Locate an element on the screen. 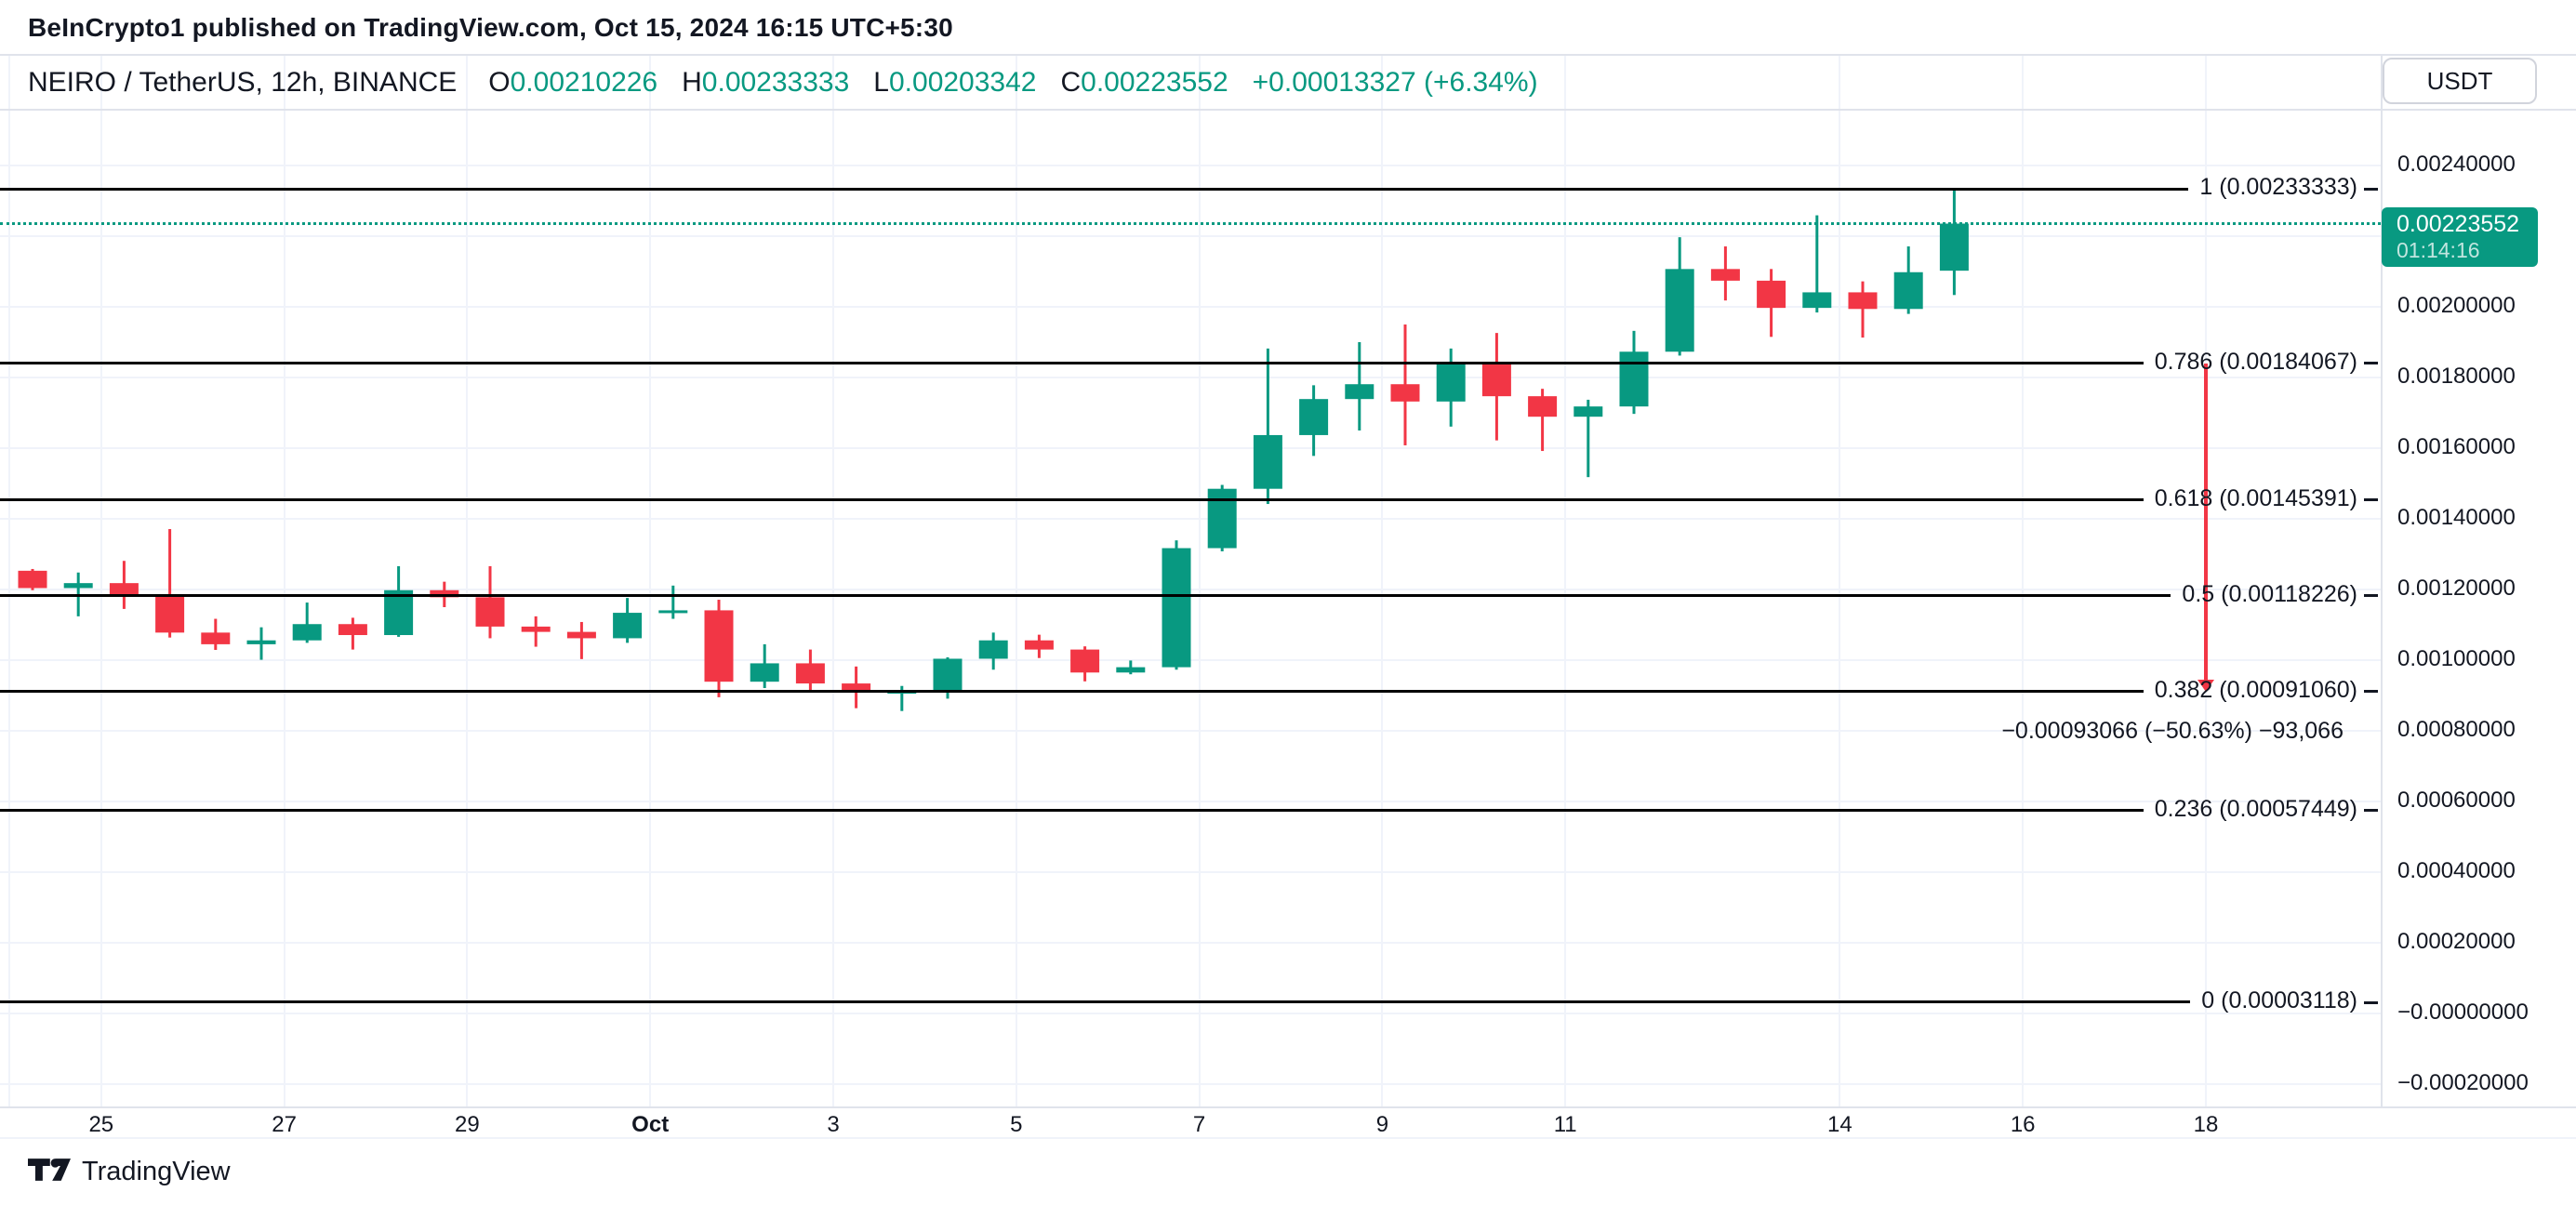 The image size is (2576, 1205). ohlc-close: C 0.00223552 is located at coordinates (1144, 82).